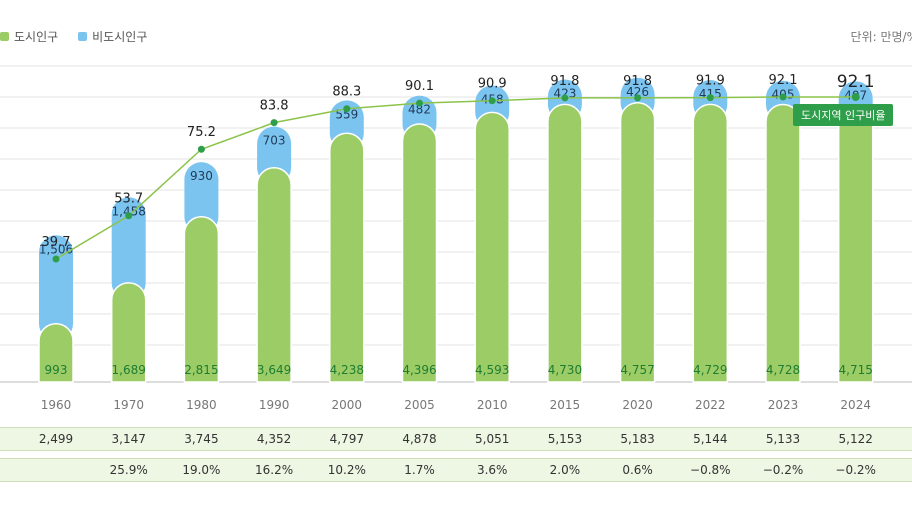  Describe the element at coordinates (56, 405) in the screenshot. I see `x-tick-label: 1960` at that location.